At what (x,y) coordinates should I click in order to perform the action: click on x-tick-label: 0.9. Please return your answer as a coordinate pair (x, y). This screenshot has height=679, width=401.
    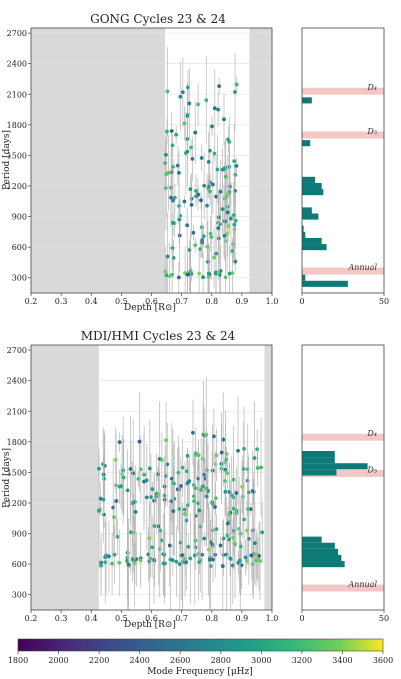
    Looking at the image, I should click on (242, 301).